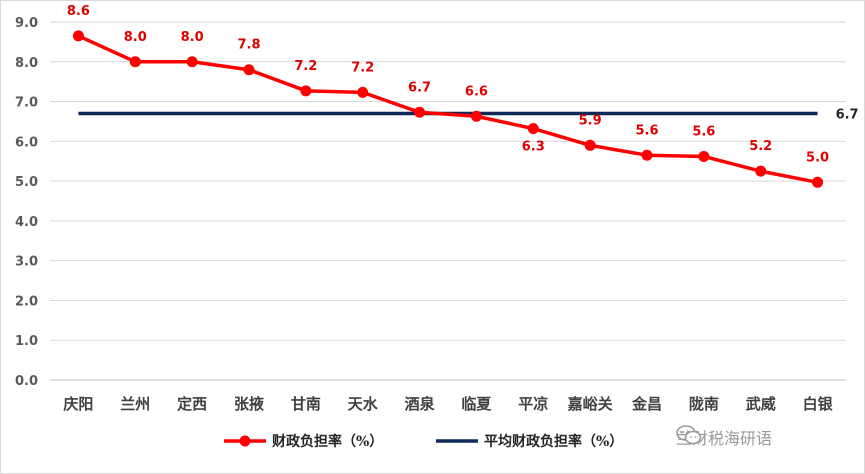 This screenshot has width=865, height=474. I want to click on x-category-label: 酒泉, so click(420, 404).